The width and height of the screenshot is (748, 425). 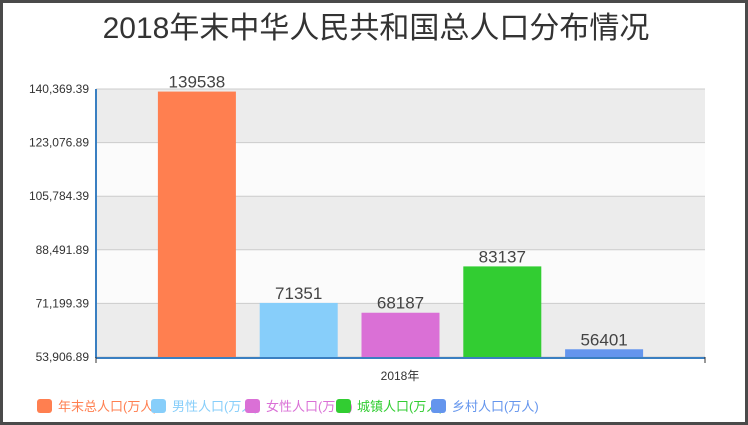 I want to click on legend-label: 男性人口(万人), so click(x=215, y=406).